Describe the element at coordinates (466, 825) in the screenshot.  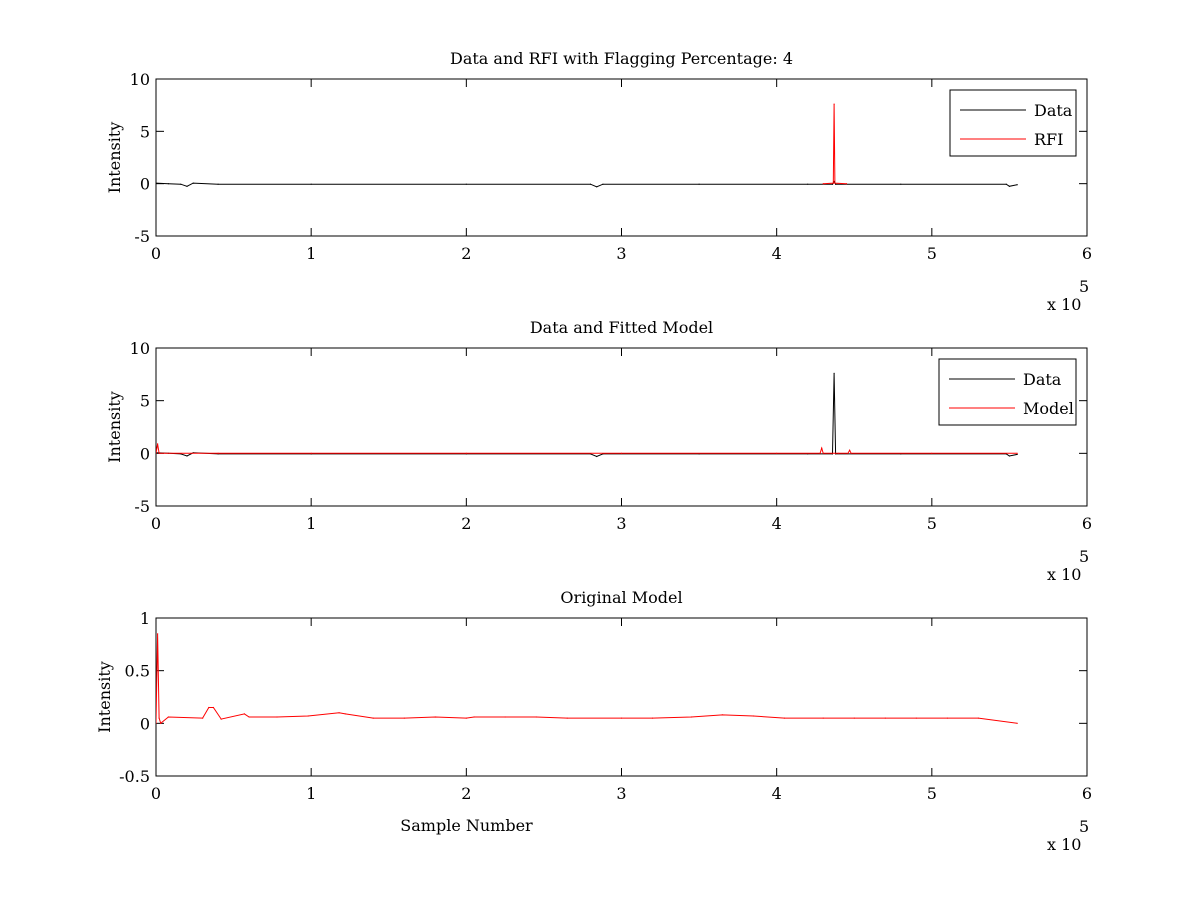
I see `x-axis-label: Sample Number` at that location.